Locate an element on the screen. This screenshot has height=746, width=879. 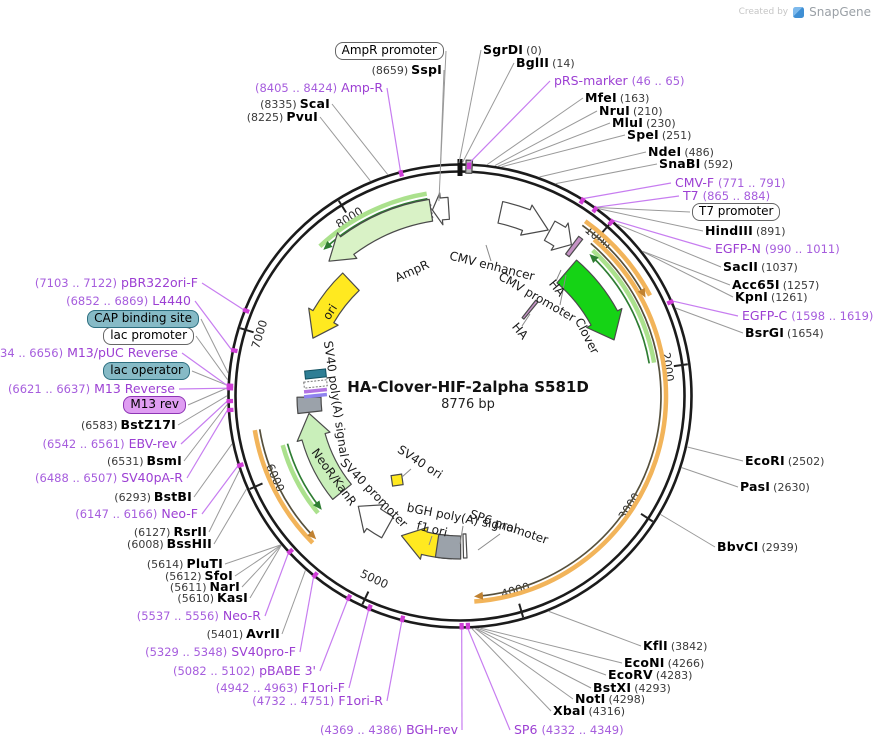
ampr-promoter-feature is located at coordinates (440, 209).